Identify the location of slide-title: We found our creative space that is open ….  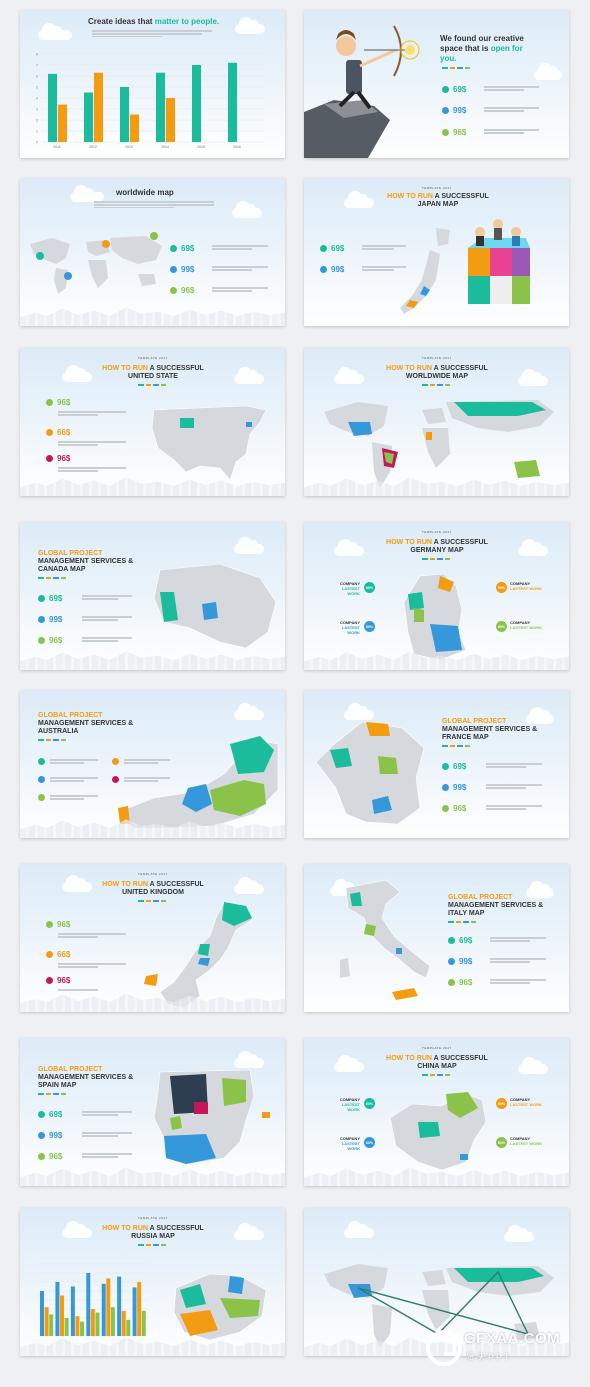
(482, 48).